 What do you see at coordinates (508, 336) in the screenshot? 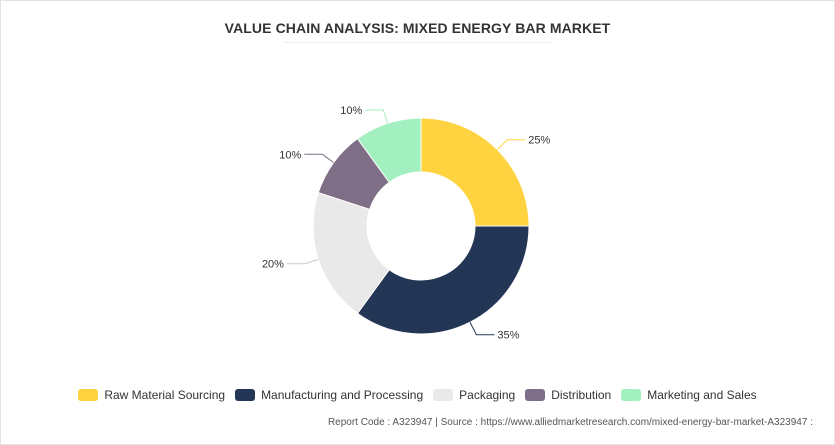
I see `data-label-manufacturing-and-processing: 35%` at bounding box center [508, 336].